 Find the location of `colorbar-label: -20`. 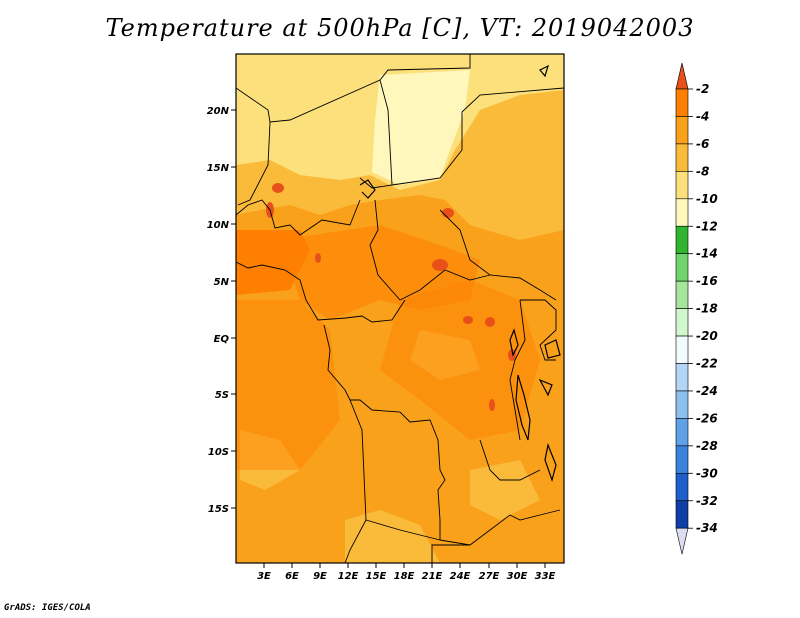

colorbar-label: -20 is located at coordinates (707, 336).